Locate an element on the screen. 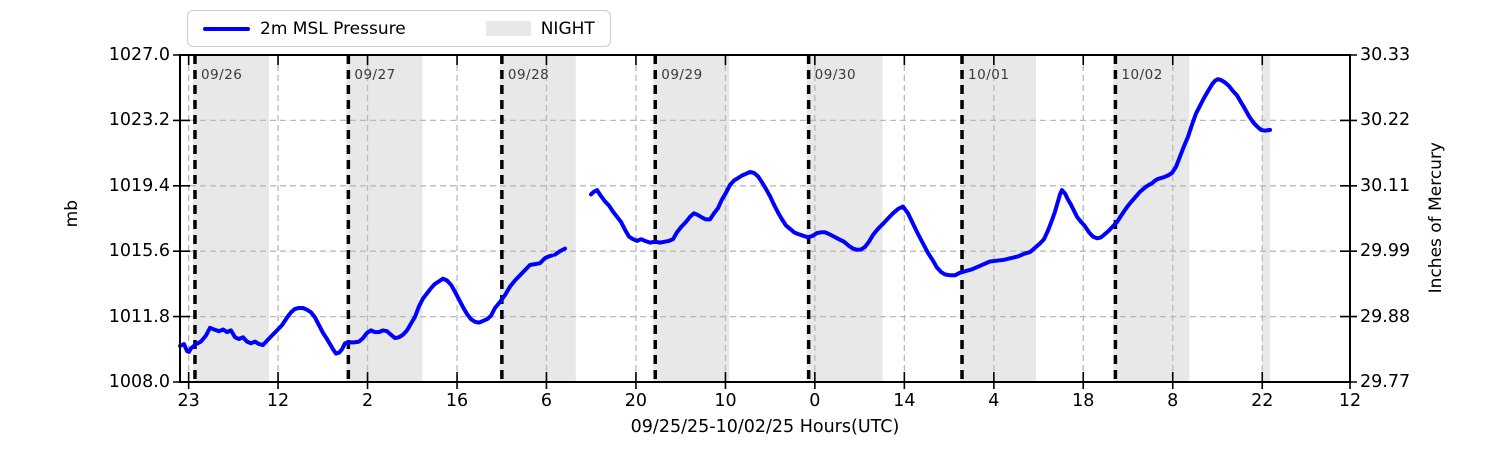  day-line-label: 09/27 is located at coordinates (375, 75).